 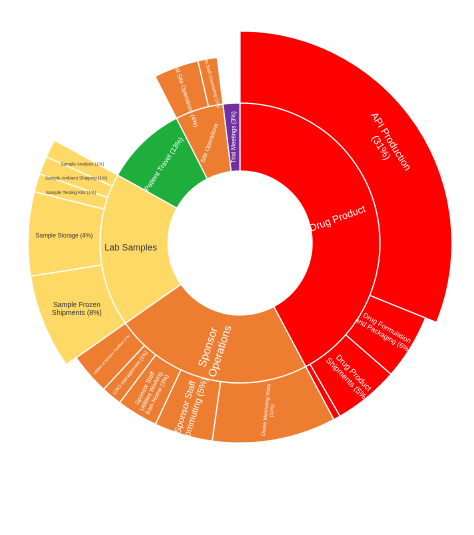 What do you see at coordinates (210, 82) in the screenshot?
I see `outer-segment-site-staff-commuting` at bounding box center [210, 82].